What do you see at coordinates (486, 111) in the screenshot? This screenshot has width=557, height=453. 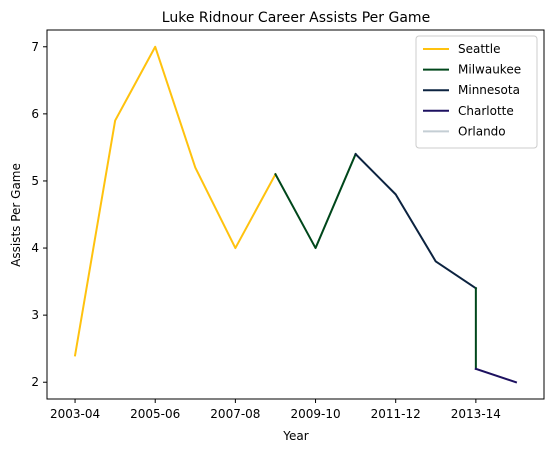 I see `legend-label-charlotte: Charlotte` at bounding box center [486, 111].